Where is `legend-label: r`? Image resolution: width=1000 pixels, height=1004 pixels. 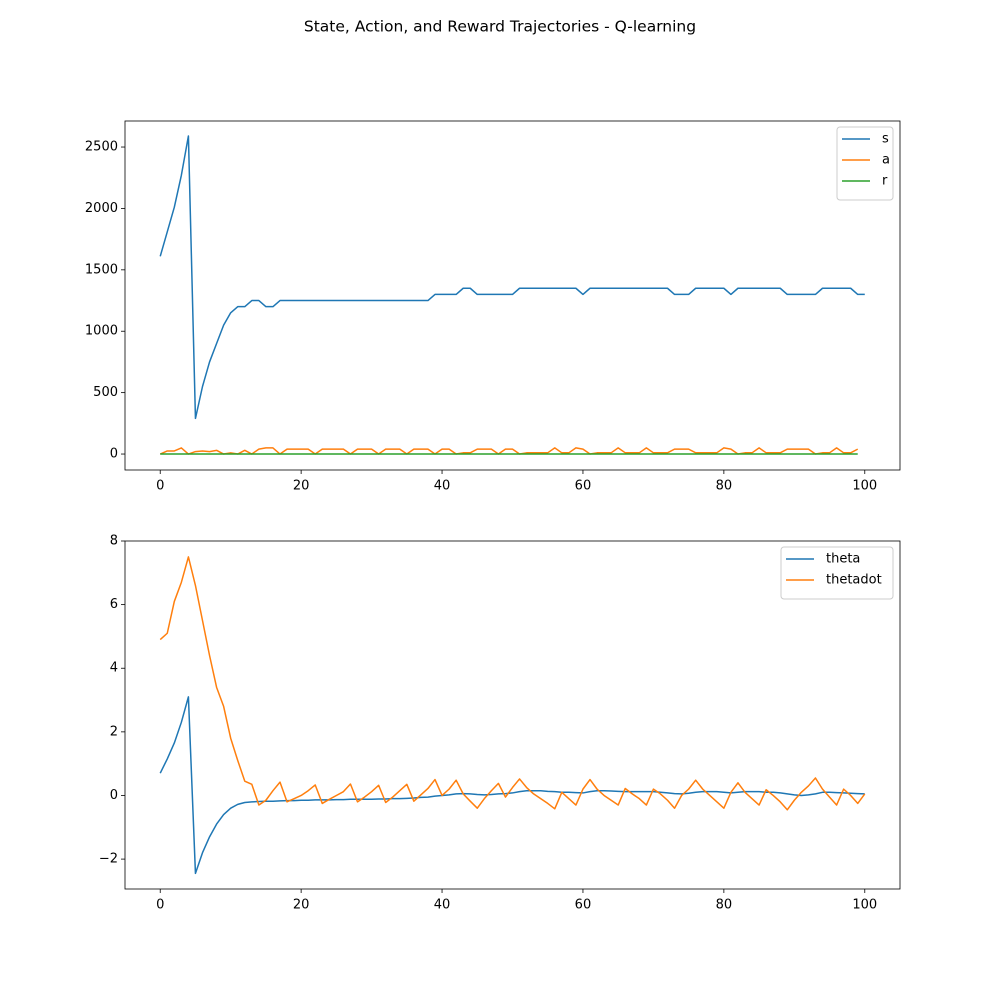
legend-label: r is located at coordinates (885, 181).